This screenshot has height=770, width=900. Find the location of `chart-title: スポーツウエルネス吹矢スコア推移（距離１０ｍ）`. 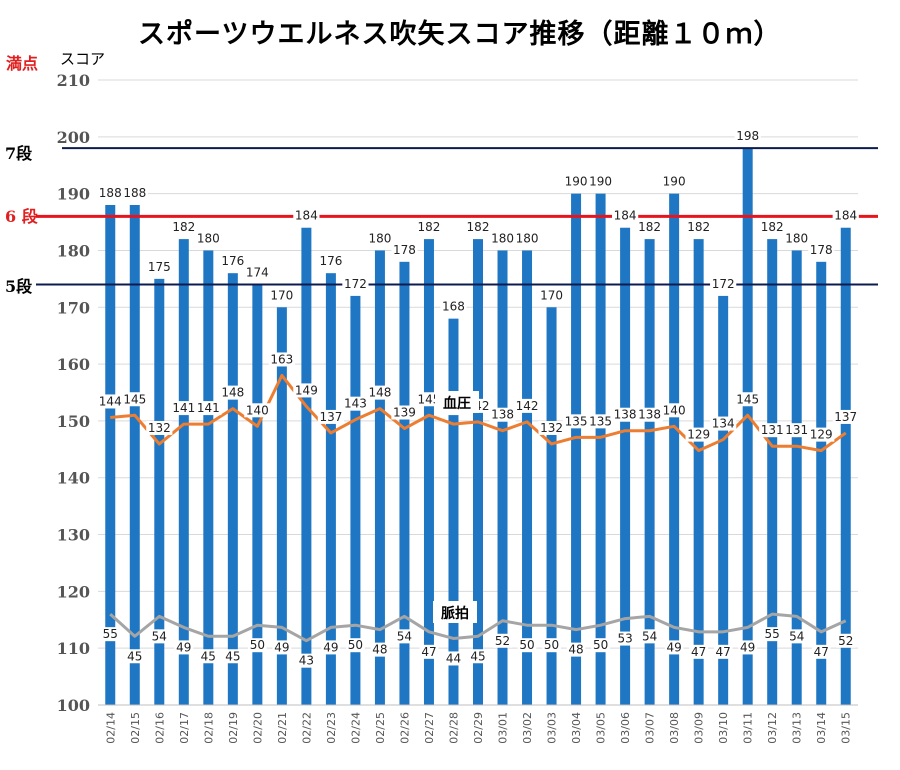

chart-title: スポーツウエルネス吹矢スコア推移（距離１０ｍ） is located at coordinates (460, 34).